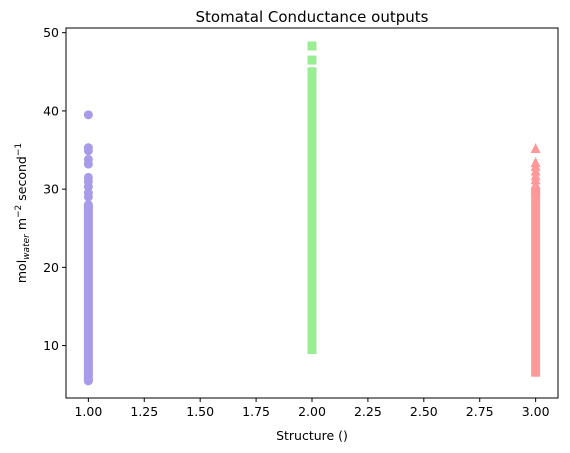 The image size is (570, 453). What do you see at coordinates (19, 211) in the screenshot?
I see `y-label-superscript-1: −2` at bounding box center [19, 211].